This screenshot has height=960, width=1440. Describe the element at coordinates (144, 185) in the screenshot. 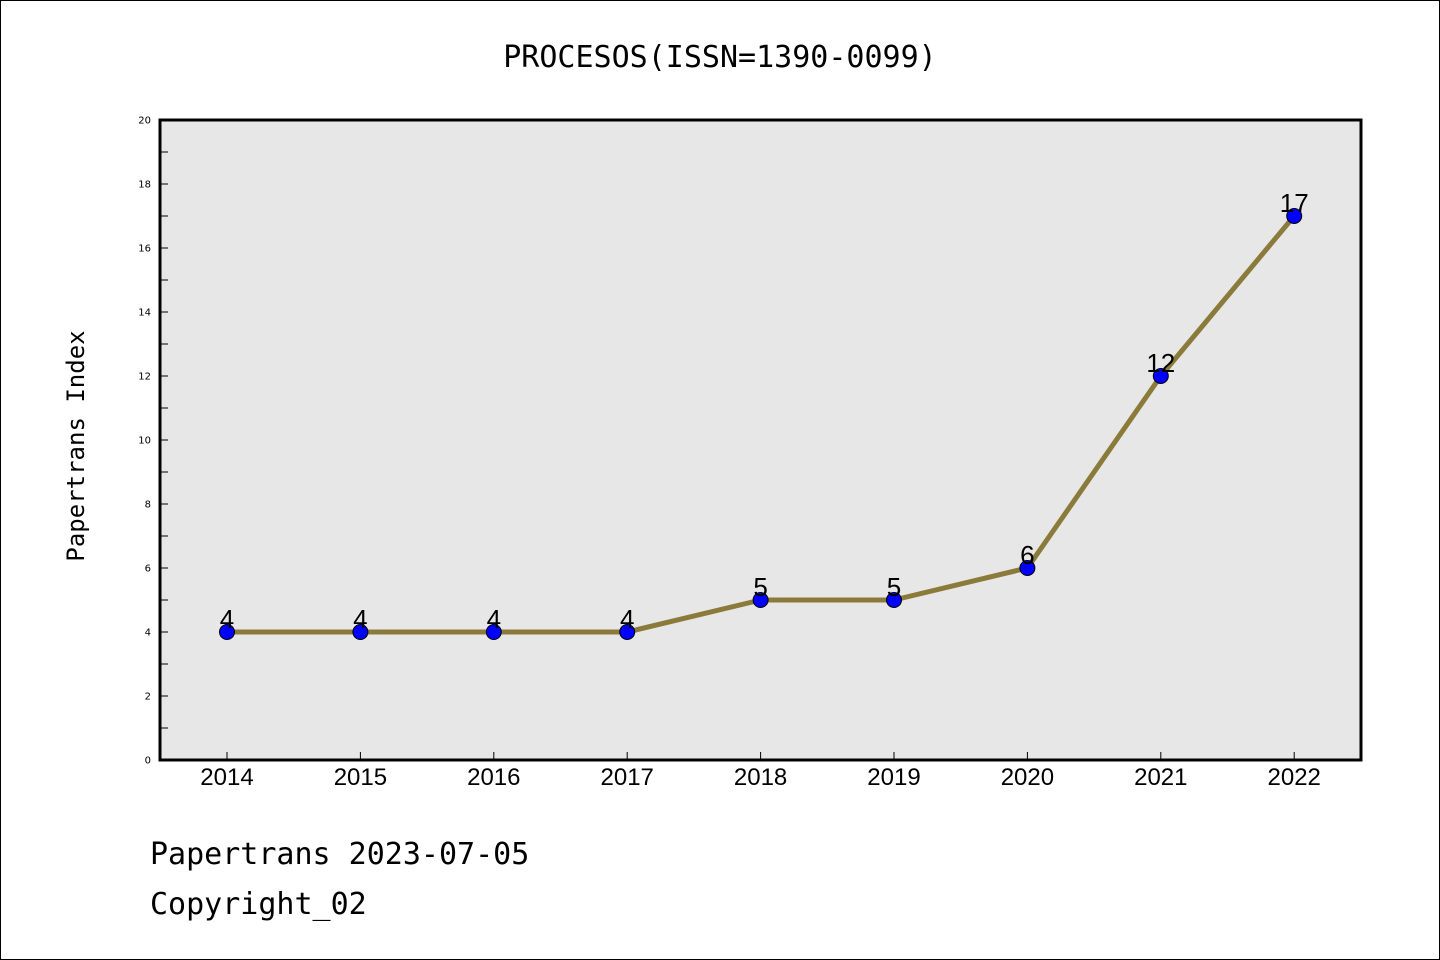

I see `y-tick-label: 18` at that location.